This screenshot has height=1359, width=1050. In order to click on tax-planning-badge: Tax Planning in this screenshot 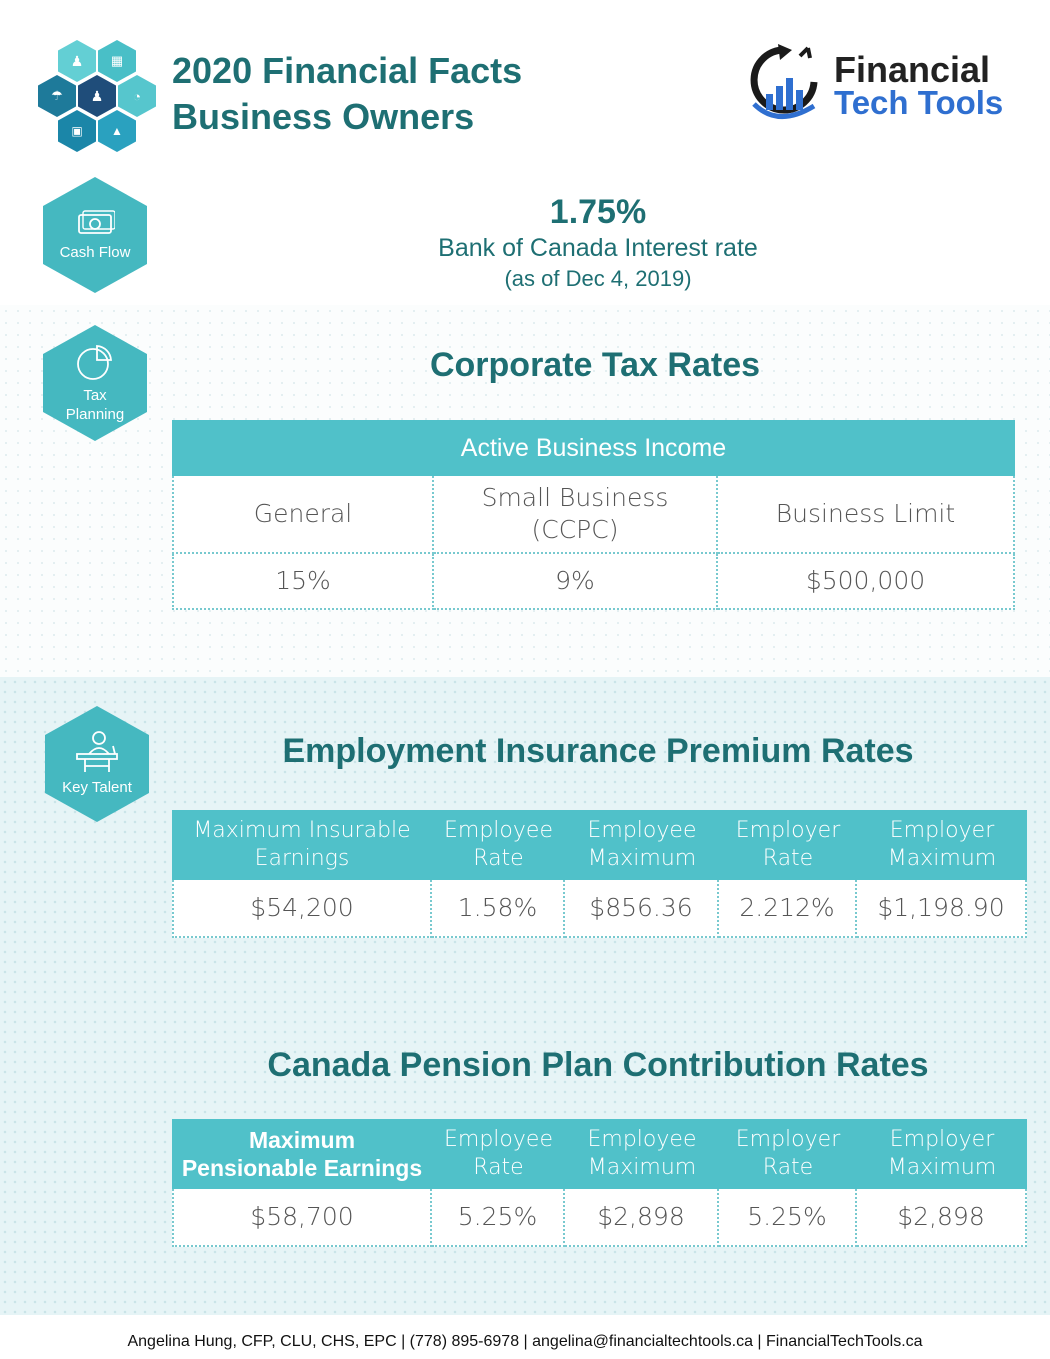, I will do `click(95, 383)`.